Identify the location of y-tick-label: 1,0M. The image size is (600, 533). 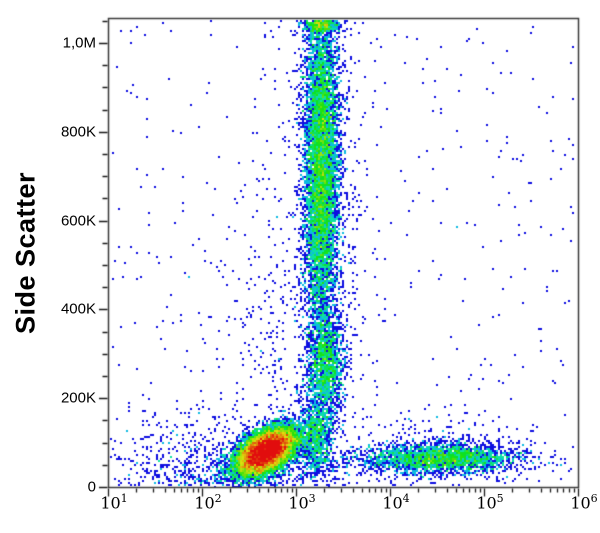
(79, 43).